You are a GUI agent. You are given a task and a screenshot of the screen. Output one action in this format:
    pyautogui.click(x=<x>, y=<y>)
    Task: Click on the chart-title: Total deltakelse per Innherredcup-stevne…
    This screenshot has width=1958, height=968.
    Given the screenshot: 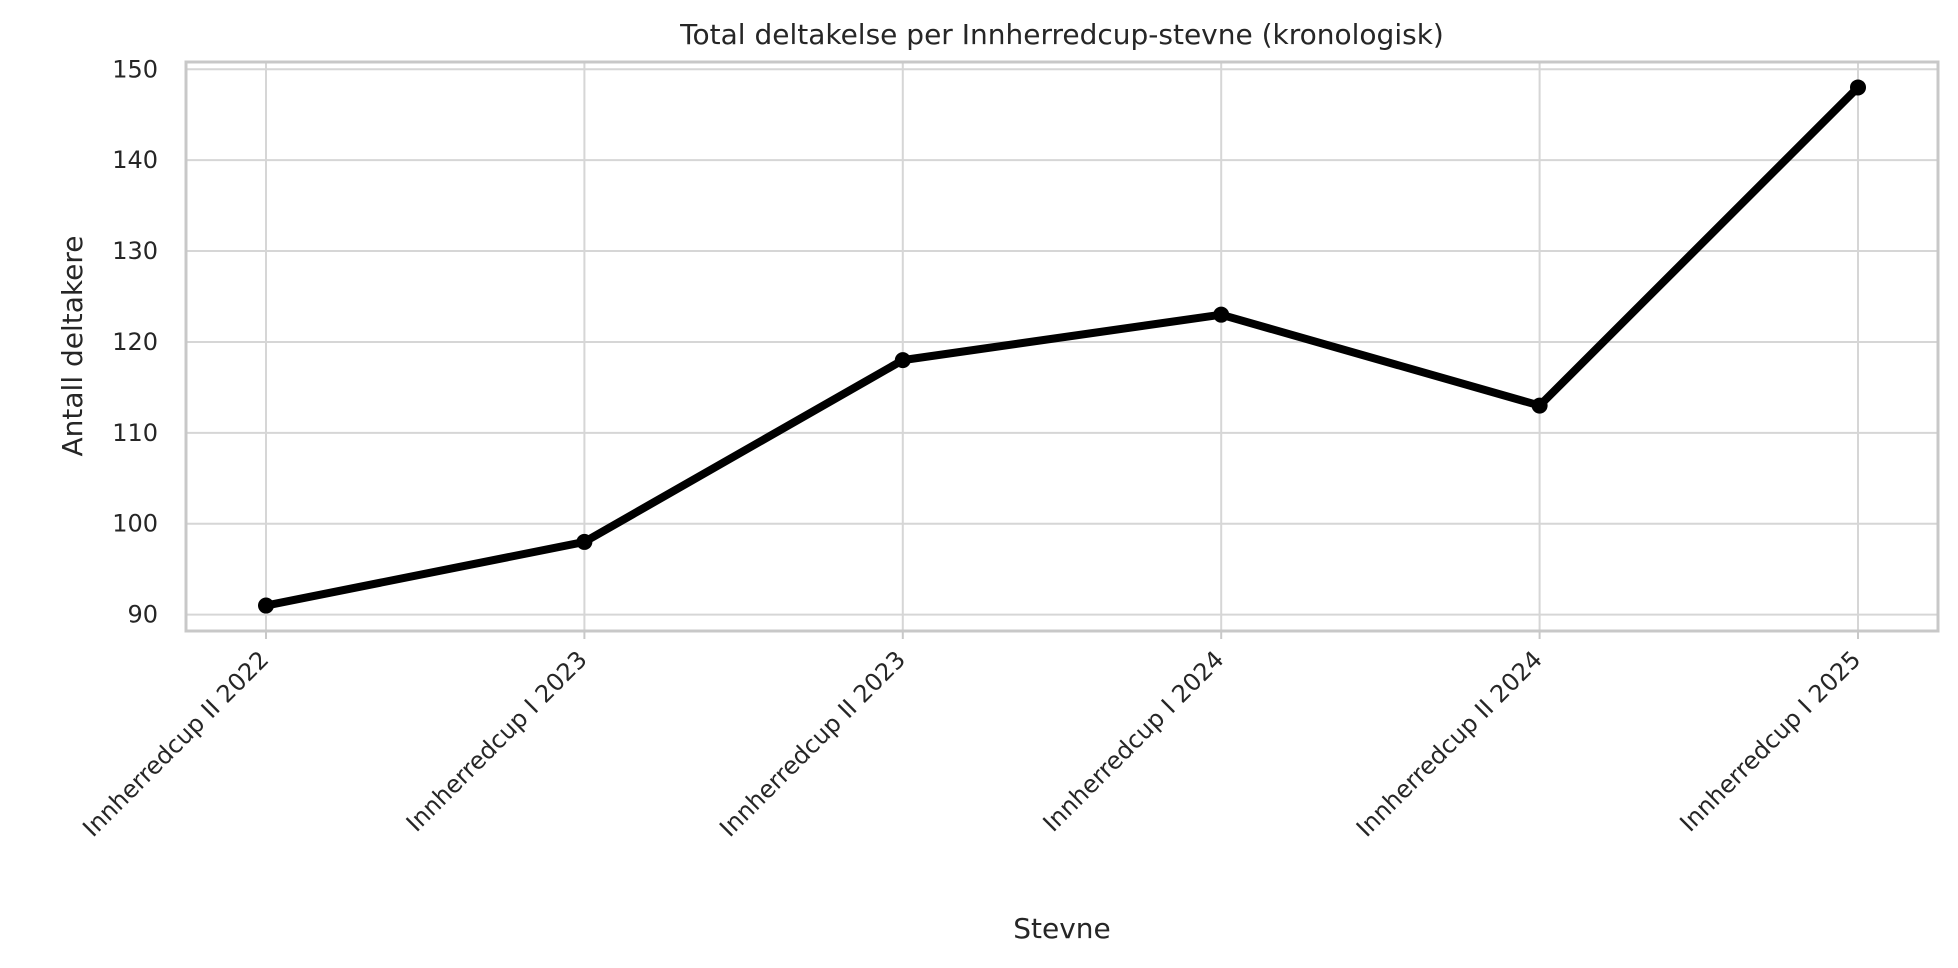 What is the action you would take?
    pyautogui.click(x=1061, y=34)
    